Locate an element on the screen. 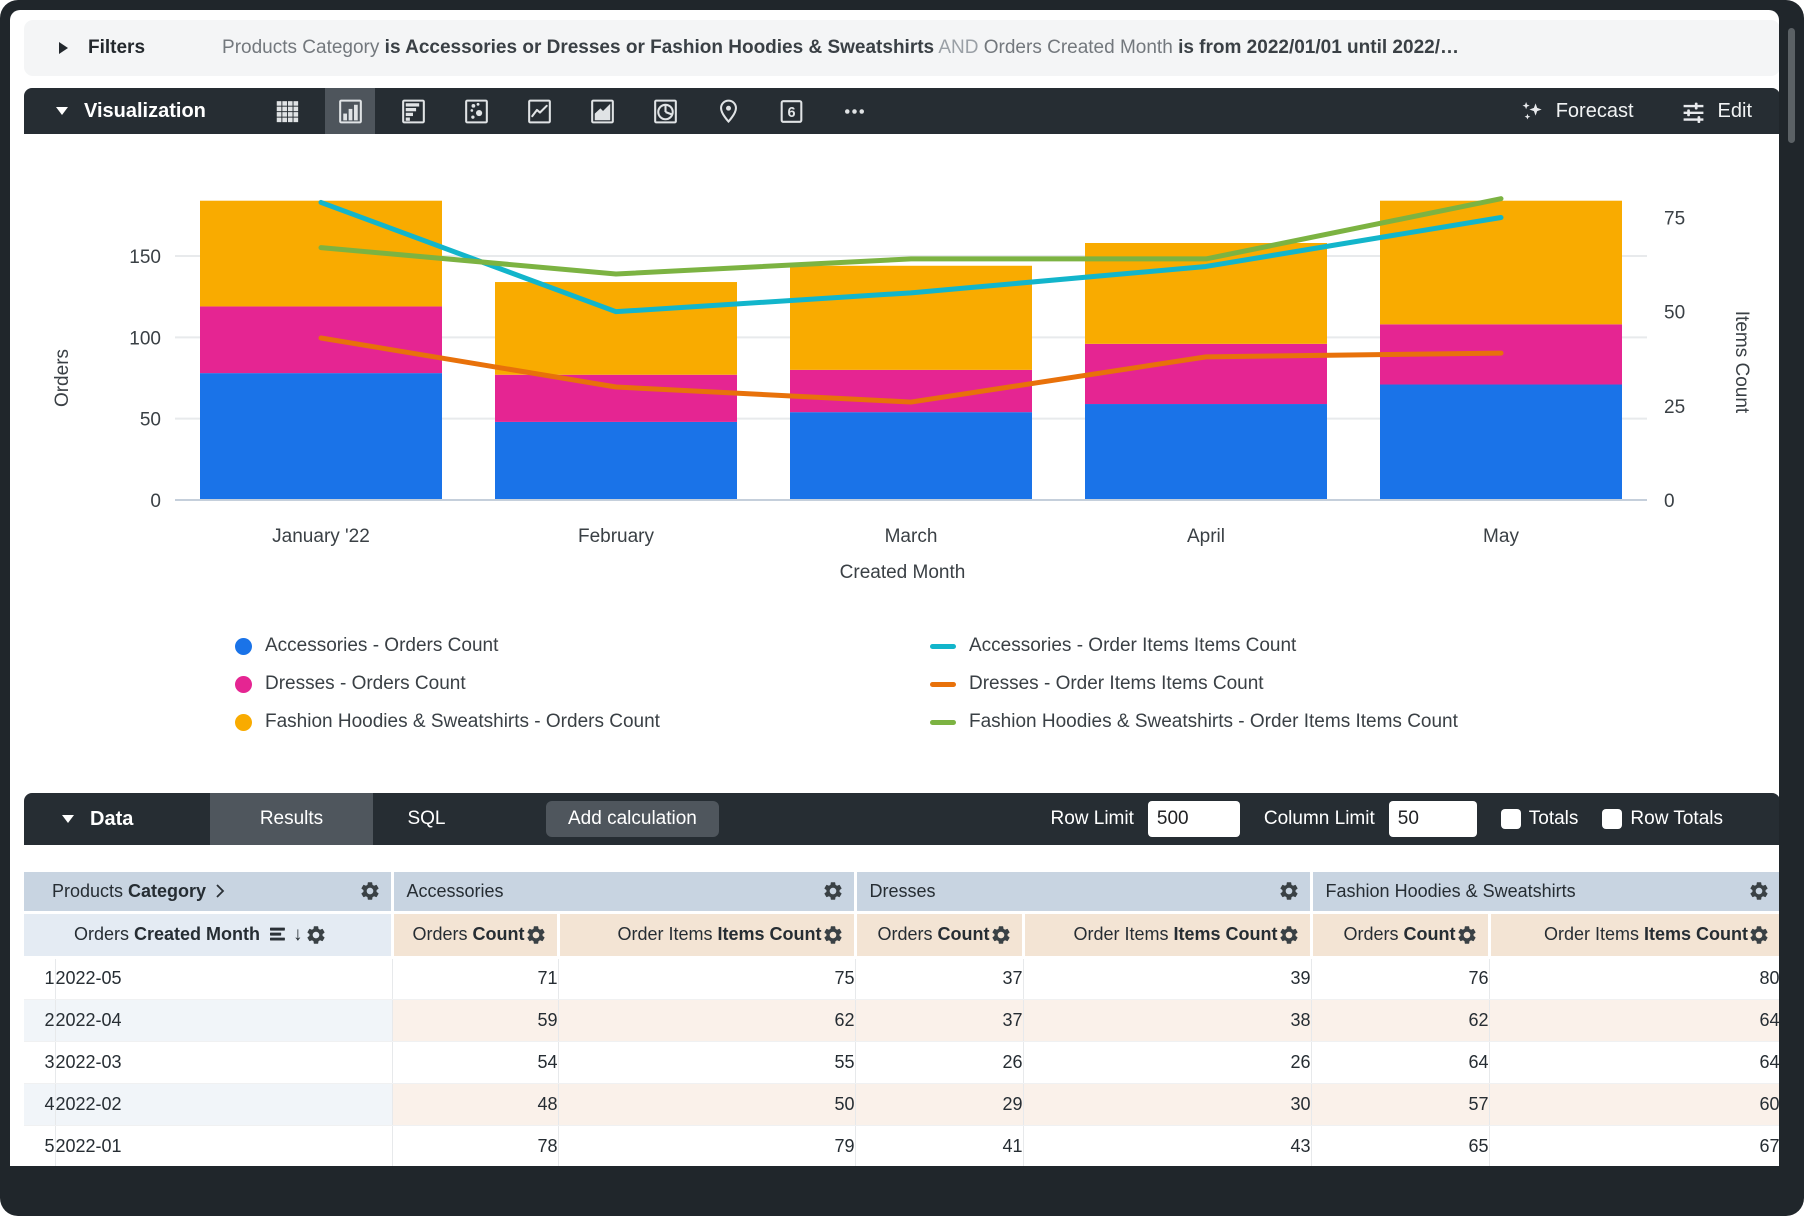  dimension-value: 2022-03 is located at coordinates (224, 1062).